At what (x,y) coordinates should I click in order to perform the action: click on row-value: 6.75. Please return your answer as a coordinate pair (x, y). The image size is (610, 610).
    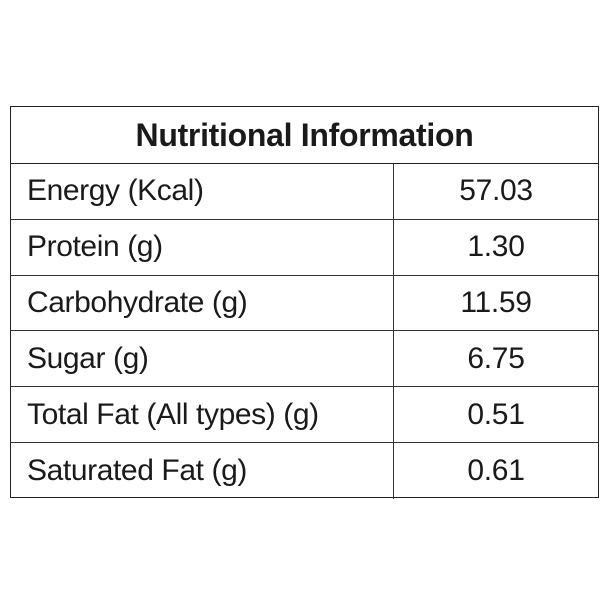
    Looking at the image, I should click on (496, 358).